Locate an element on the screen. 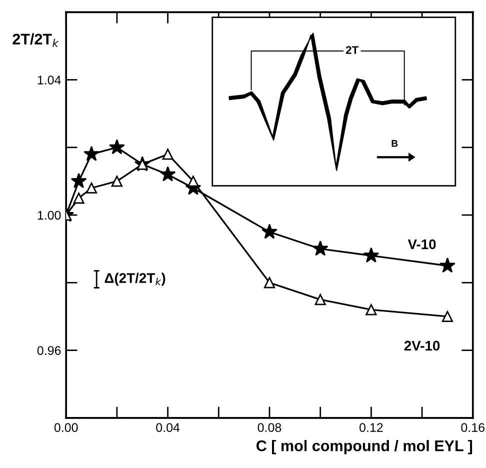 Image resolution: width=486 pixels, height=468 pixels. x-tick-label: 0.12 is located at coordinates (371, 427).